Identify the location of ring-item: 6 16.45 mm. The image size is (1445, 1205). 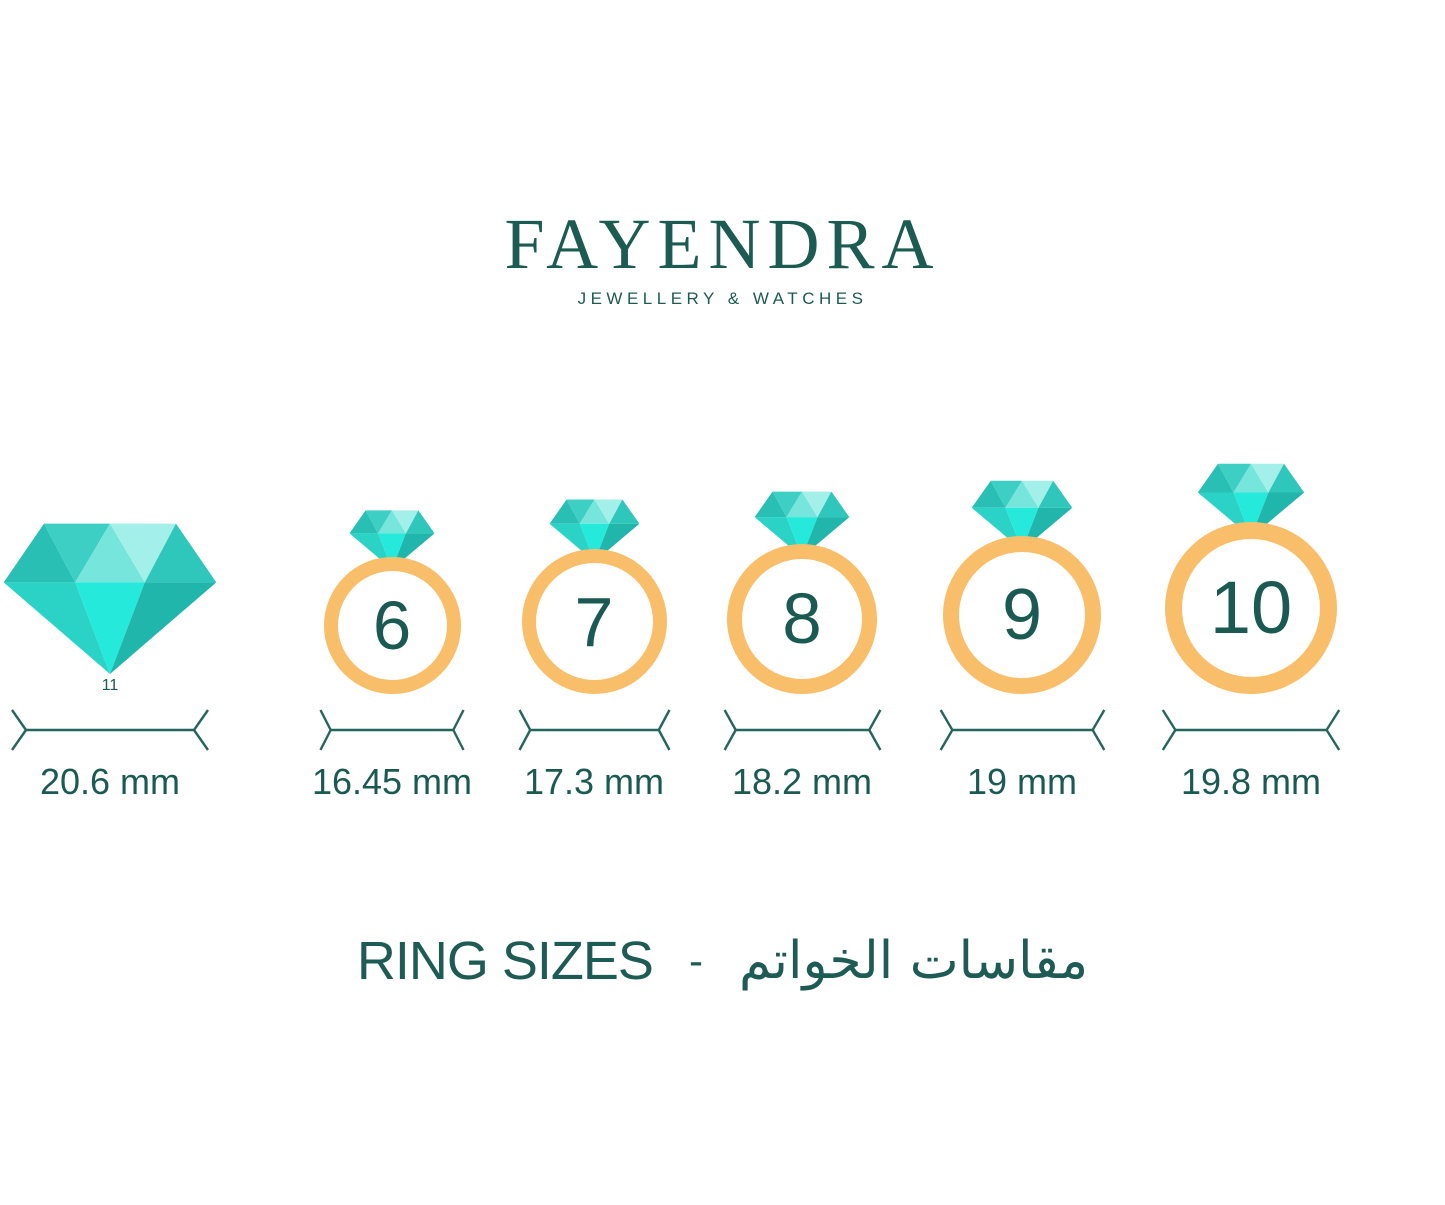
(392, 655).